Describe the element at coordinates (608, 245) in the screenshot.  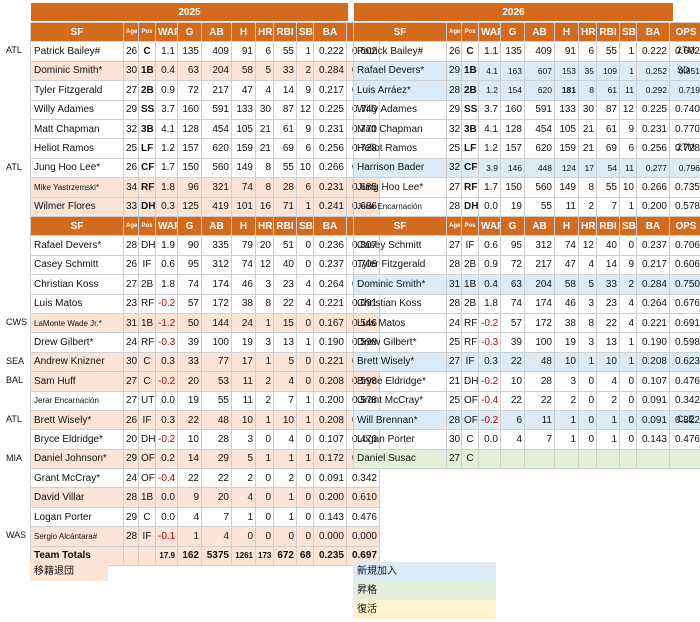
I see `table-cell: 40` at that location.